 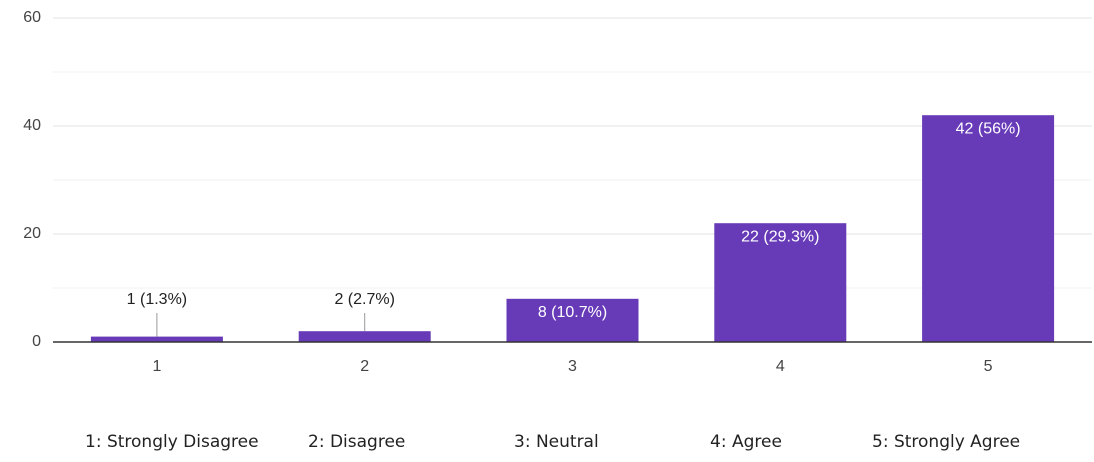 I want to click on scale-label: 4: Agree, so click(x=746, y=442).